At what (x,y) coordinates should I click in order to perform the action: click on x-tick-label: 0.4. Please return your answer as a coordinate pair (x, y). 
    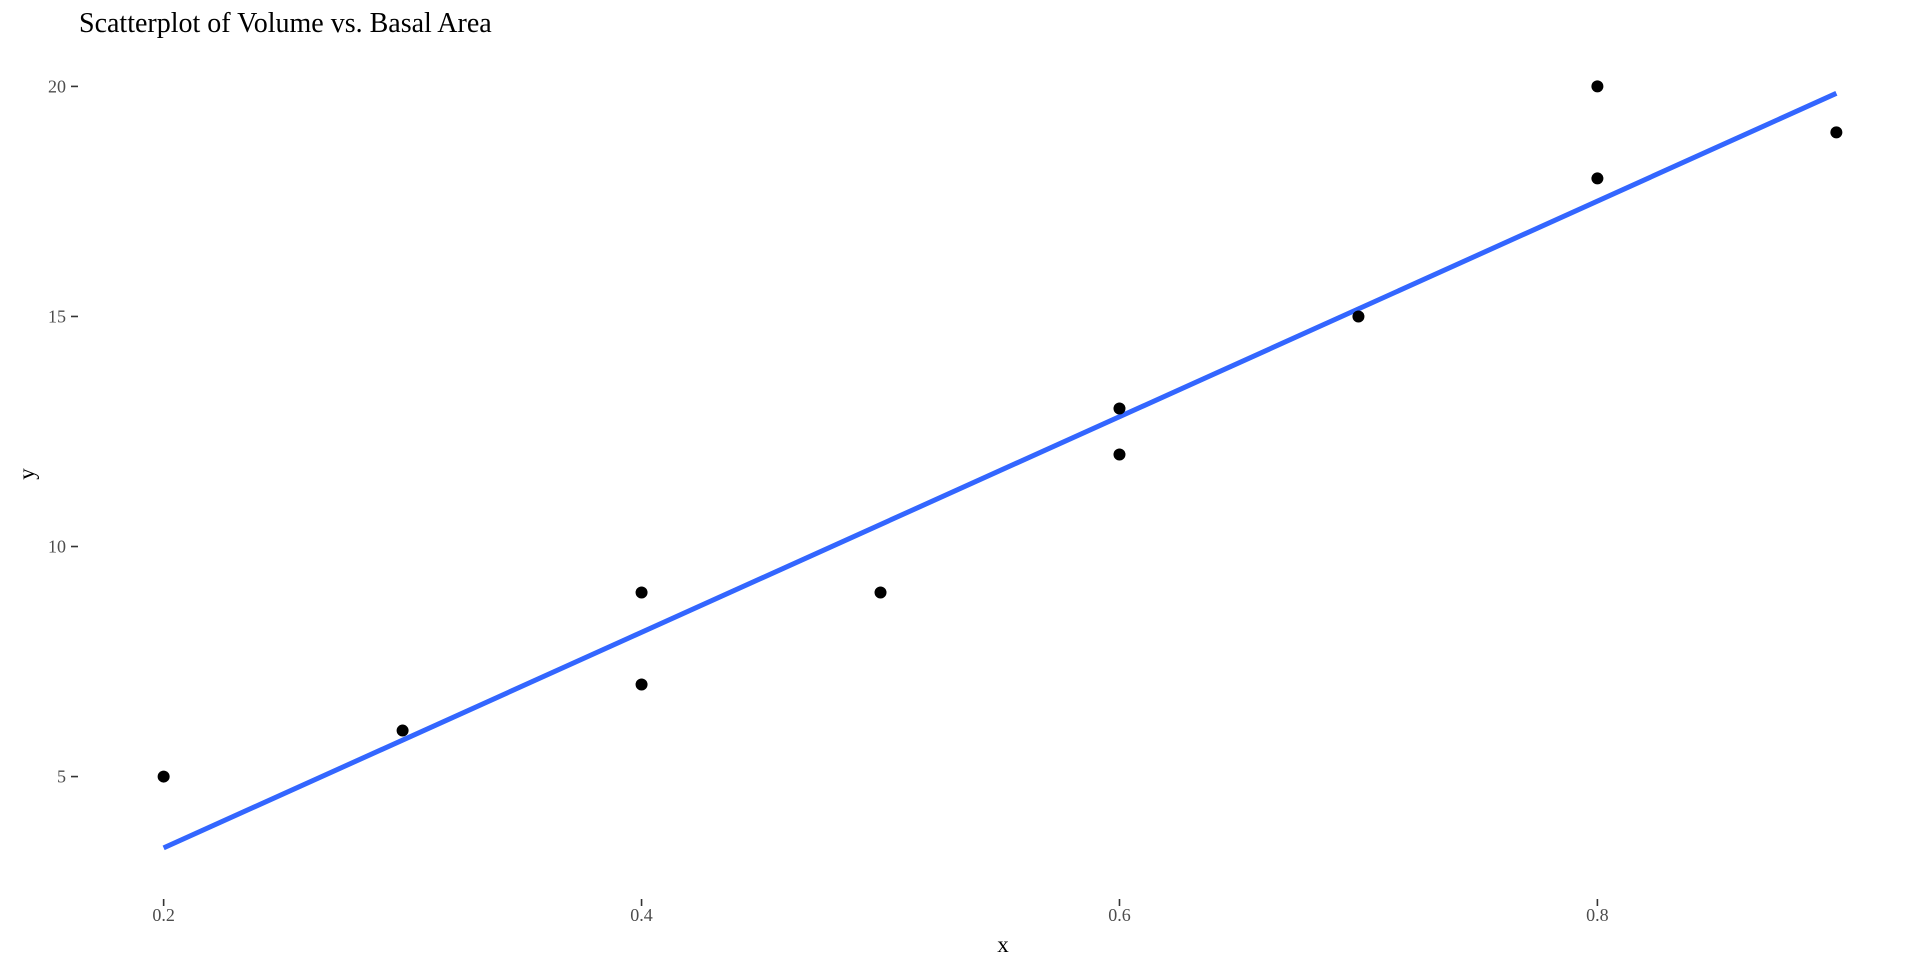
    Looking at the image, I should click on (641, 915).